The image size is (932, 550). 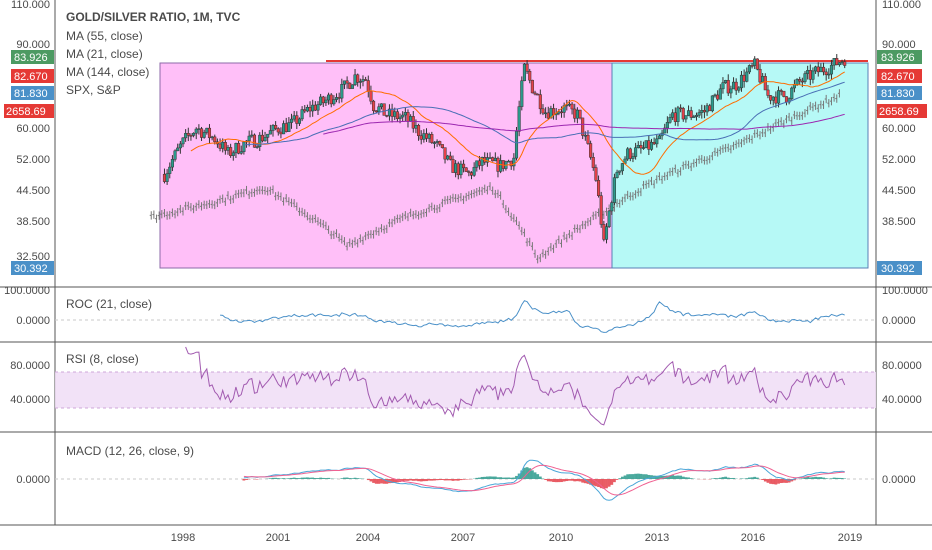 What do you see at coordinates (753, 538) in the screenshot?
I see `x-tick: 2016` at bounding box center [753, 538].